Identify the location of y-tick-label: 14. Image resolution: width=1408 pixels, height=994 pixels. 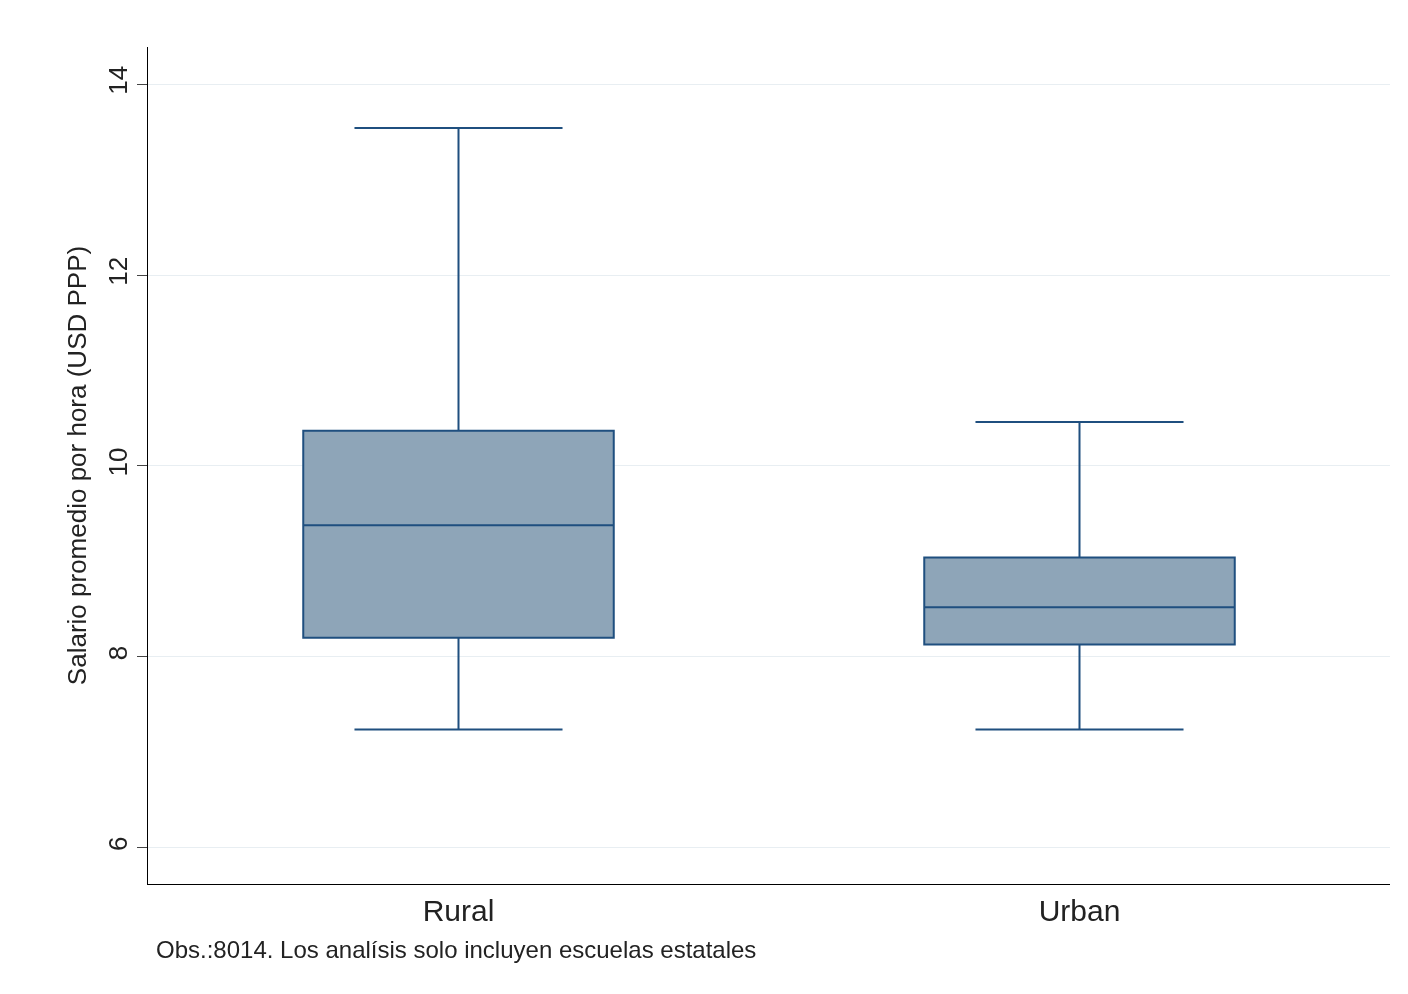
(117, 80).